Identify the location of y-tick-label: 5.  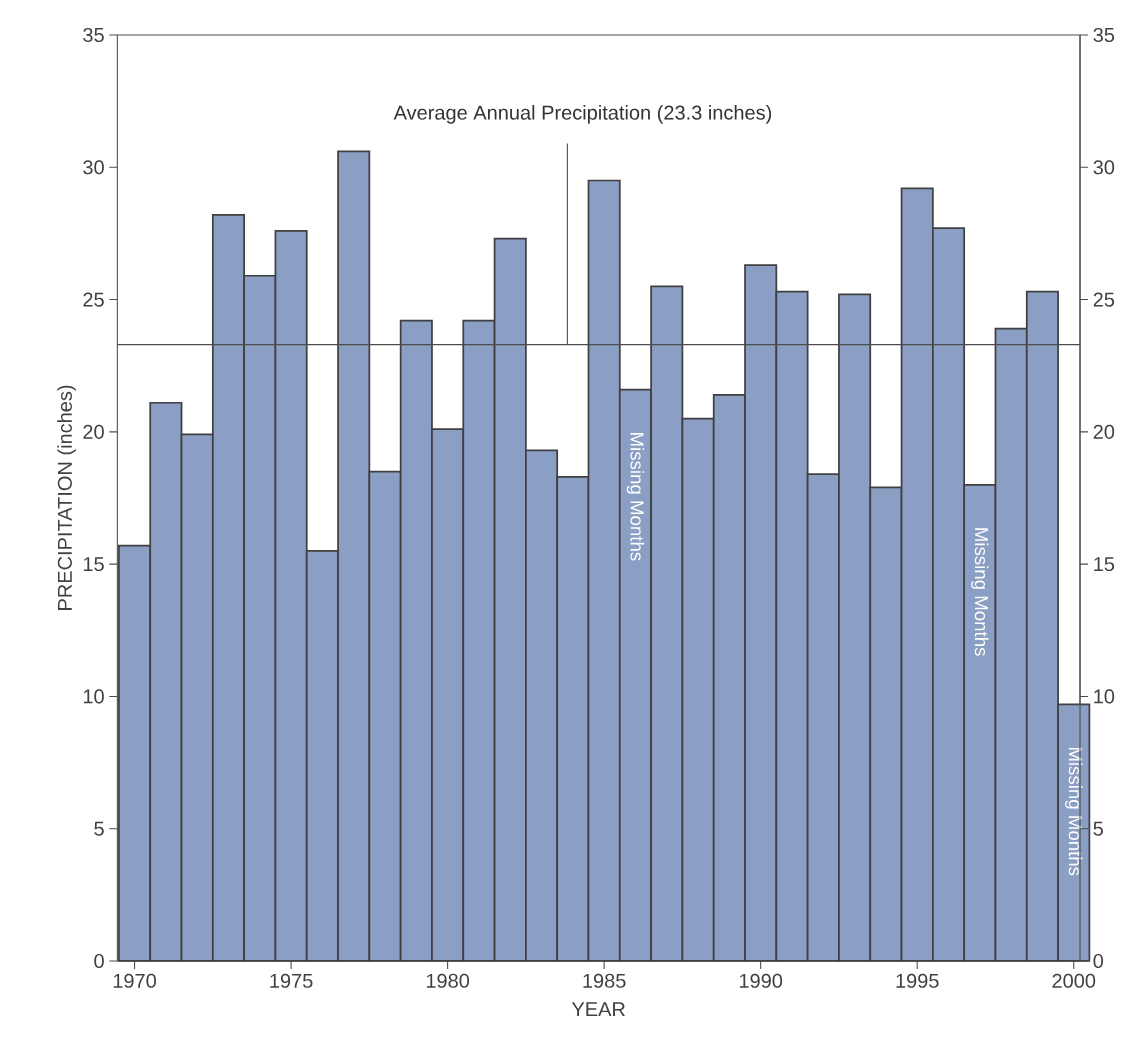
(99, 828).